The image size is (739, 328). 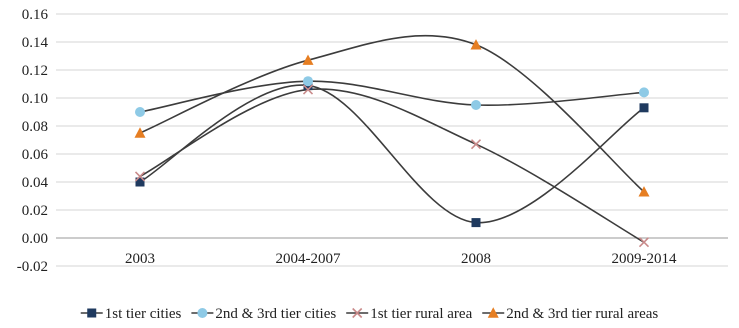 I want to click on legend-item: 1st tier cities, so click(x=131, y=314).